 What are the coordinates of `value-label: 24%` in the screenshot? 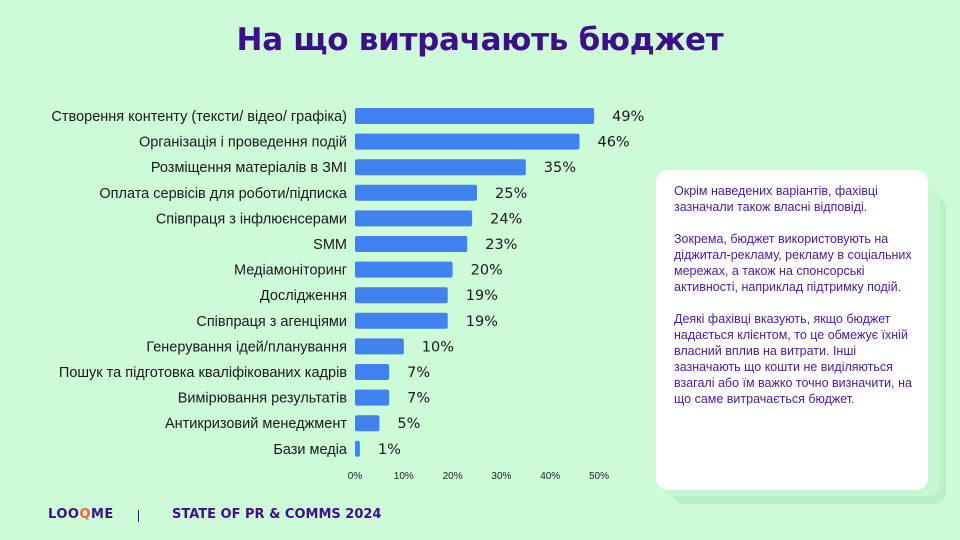 It's located at (506, 219).